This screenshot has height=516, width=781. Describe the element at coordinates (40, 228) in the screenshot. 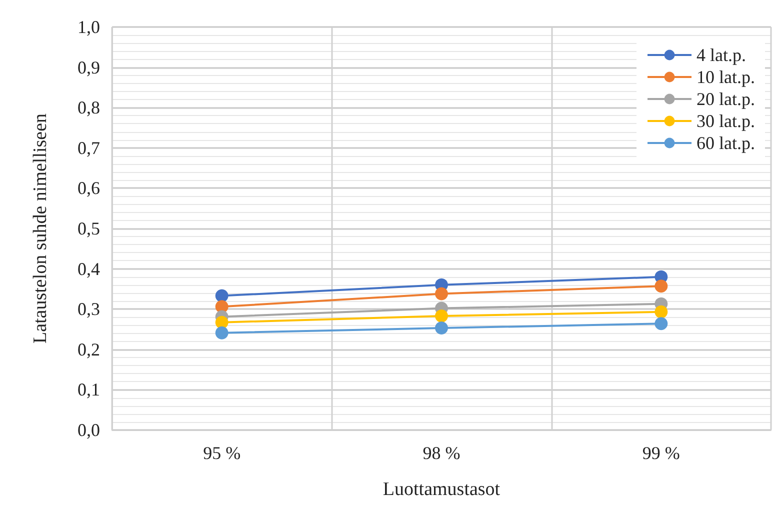

I see `y-axis-title: Lataustelon suhde nimelliseen` at that location.